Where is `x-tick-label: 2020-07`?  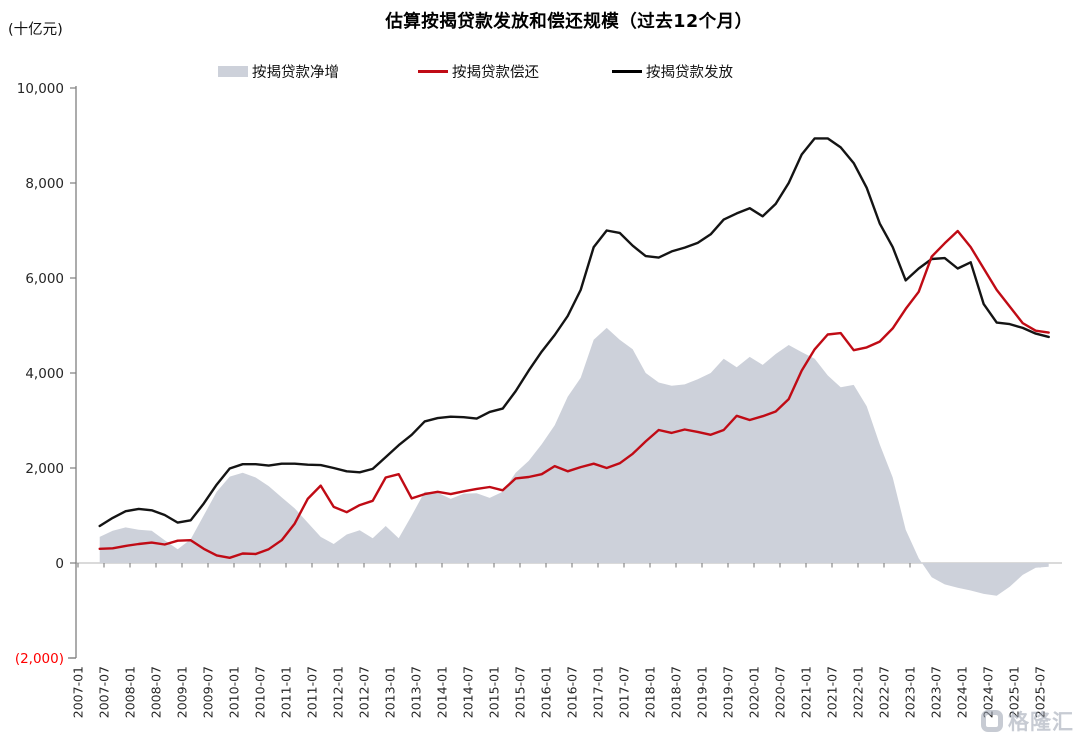
x-tick-label: 2020-07 is located at coordinates (780, 692).